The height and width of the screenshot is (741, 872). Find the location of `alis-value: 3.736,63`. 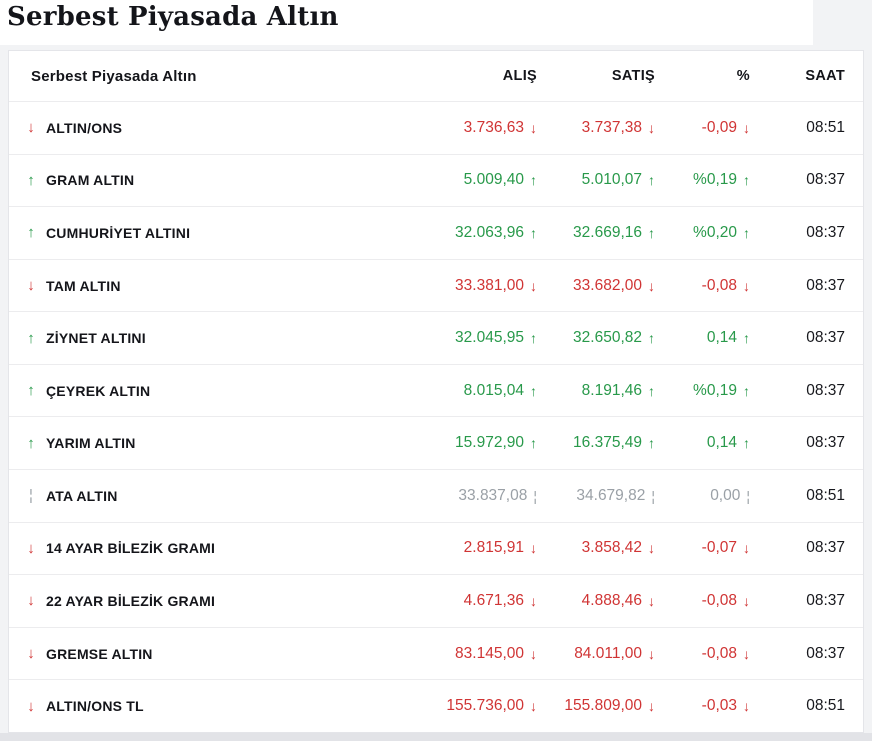

alis-value: 3.736,63 is located at coordinates (493, 127).